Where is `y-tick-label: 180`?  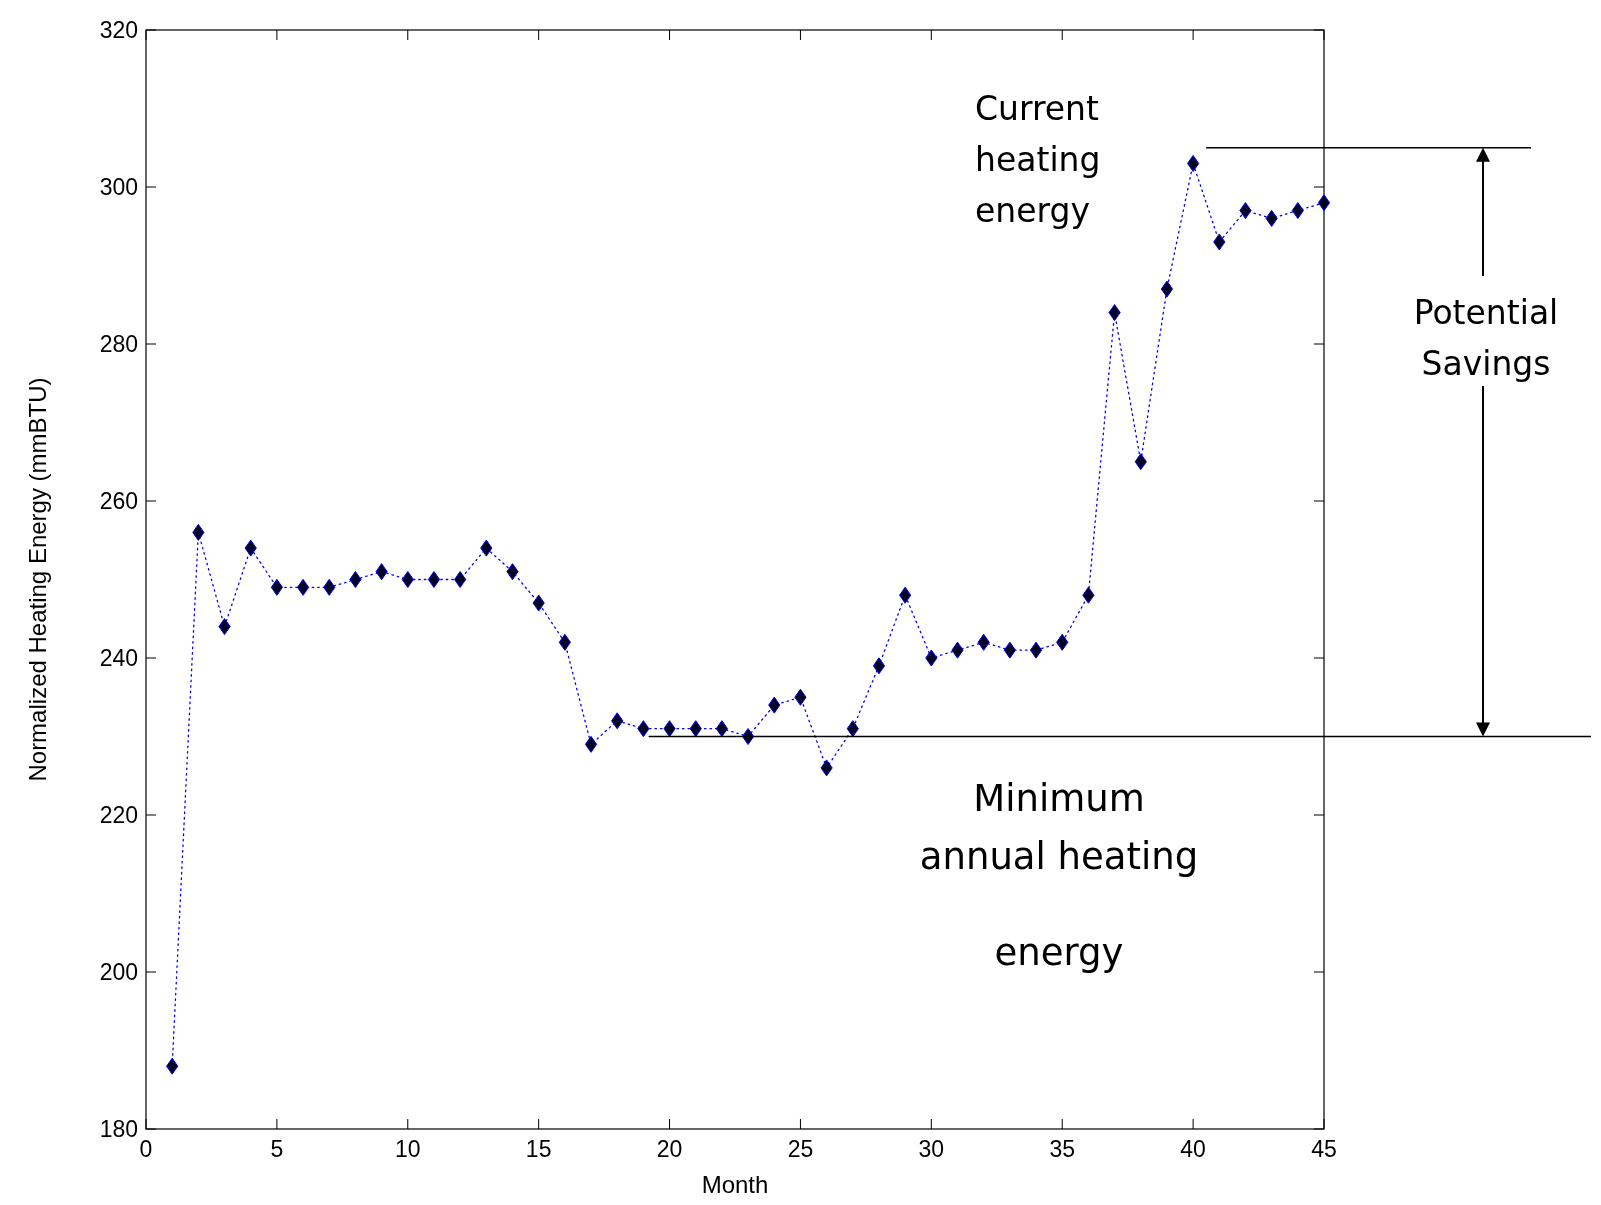
y-tick-label: 180 is located at coordinates (118, 1129).